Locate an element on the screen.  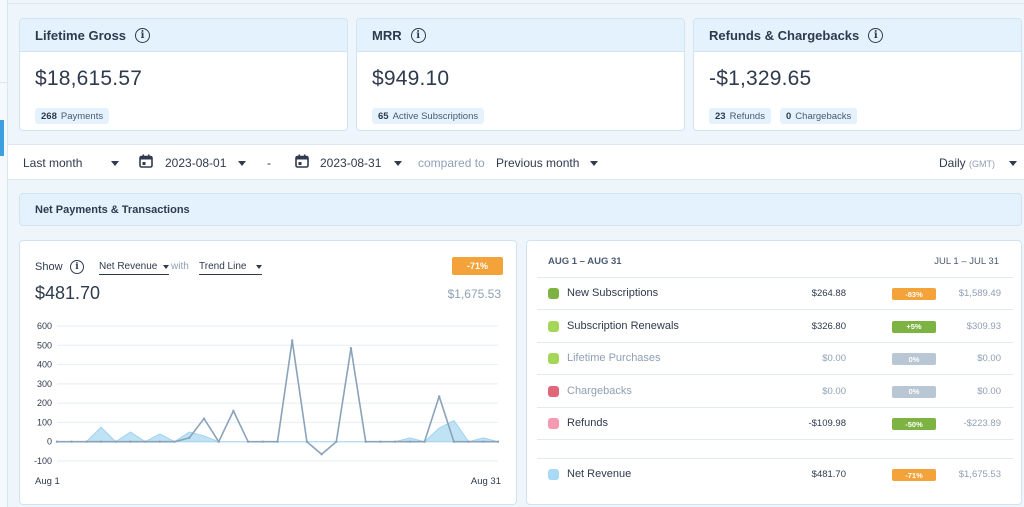
table-row: Subscription Renewals $326.80 +5% $309.93 is located at coordinates (775, 327).